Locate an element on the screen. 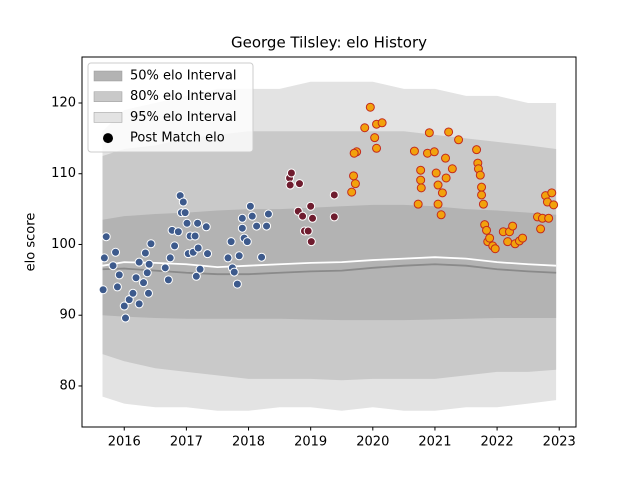  legend-label: Post Match elo is located at coordinates (177, 138).